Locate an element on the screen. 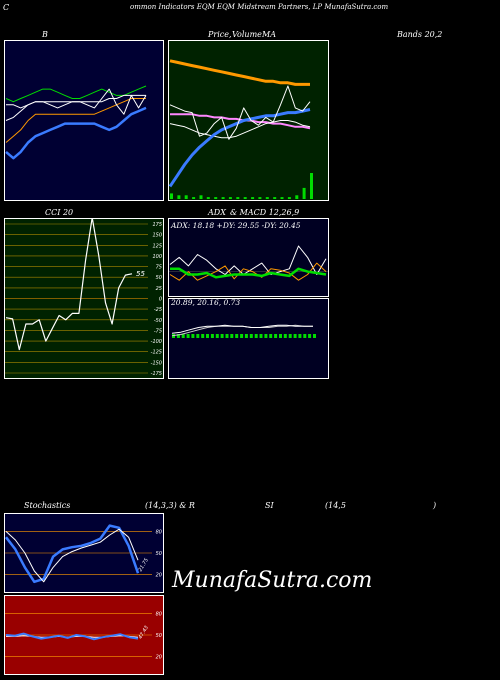 The height and width of the screenshot is (680, 500). bollinger-chart is located at coordinates (84, 120).